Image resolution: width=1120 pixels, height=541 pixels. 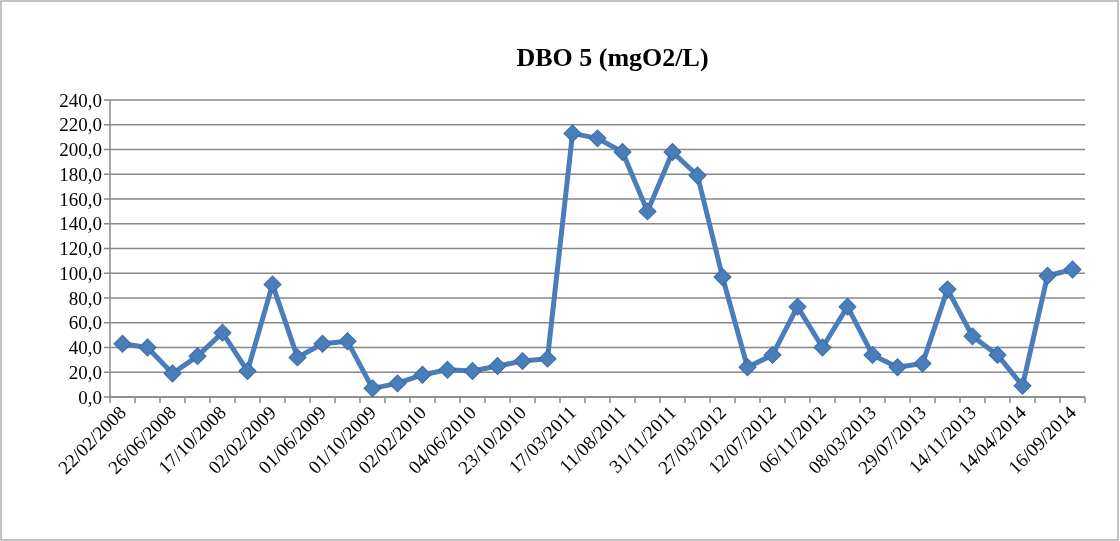 I want to click on y-tick-label: 60,0, so click(x=85, y=323).